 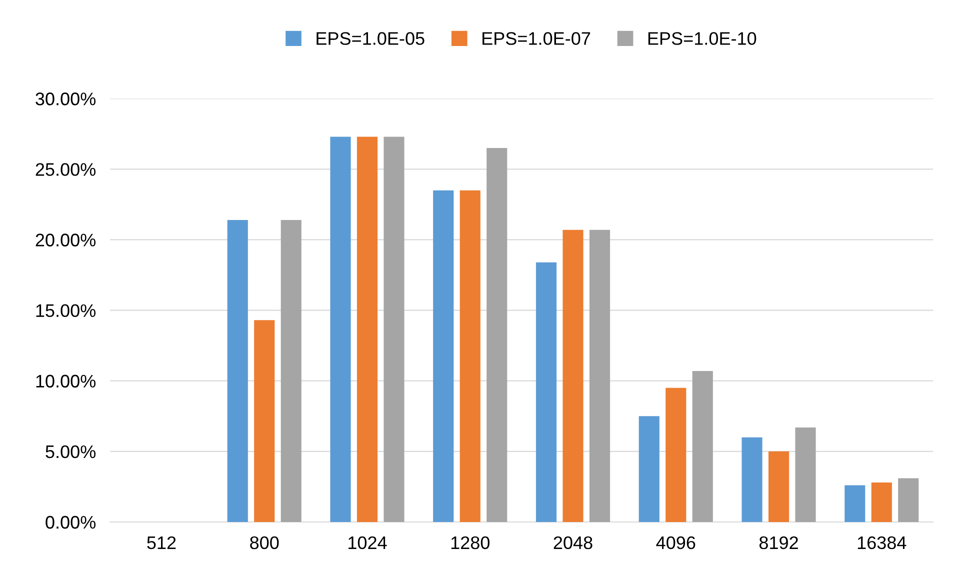 What do you see at coordinates (676, 543) in the screenshot?
I see `x-tick-label: 4096` at bounding box center [676, 543].